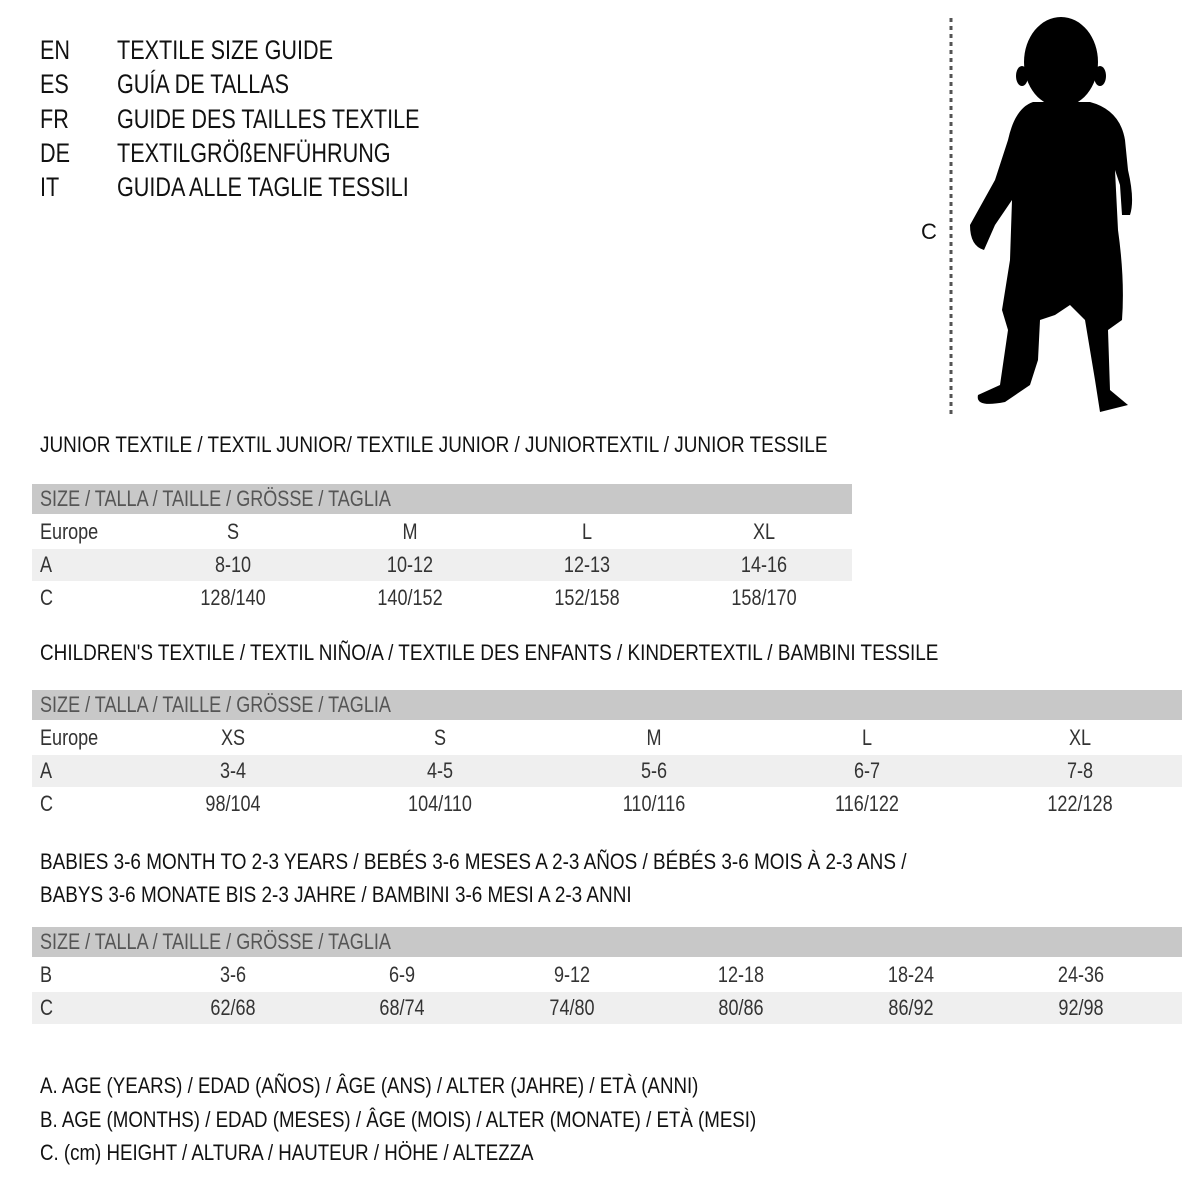 The image size is (1200, 1200). Describe the element at coordinates (764, 598) in the screenshot. I see `table-cell: 158/170` at that location.